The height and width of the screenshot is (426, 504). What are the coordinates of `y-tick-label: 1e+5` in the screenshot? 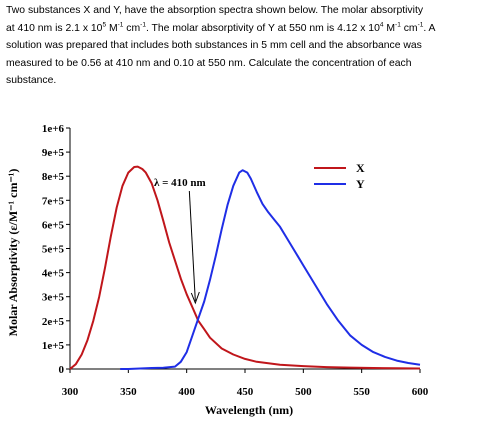 It's located at (53, 346).